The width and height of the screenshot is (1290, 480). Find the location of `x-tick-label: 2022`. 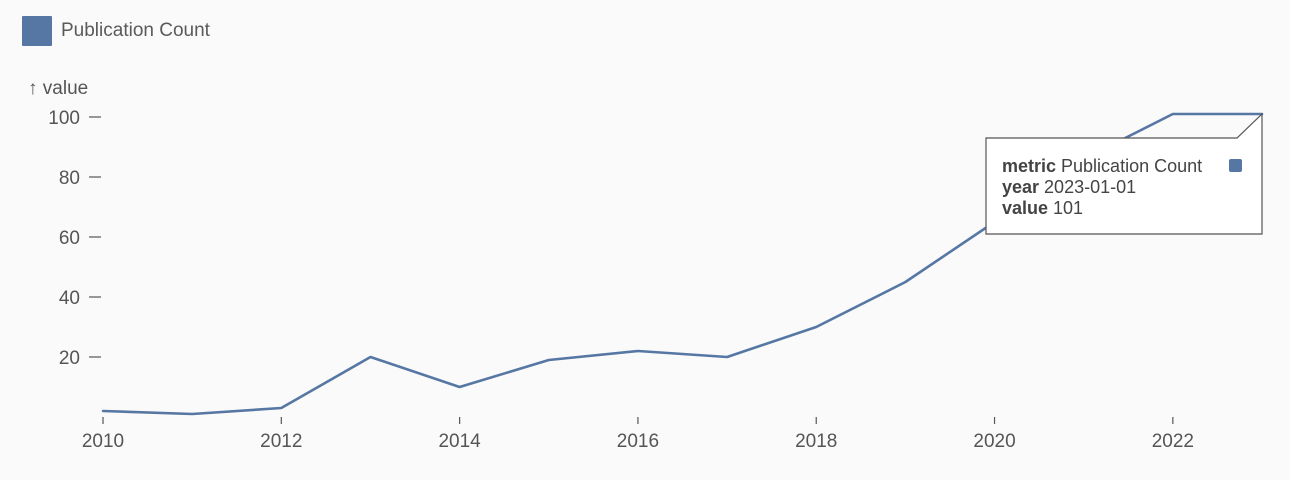

x-tick-label: 2022 is located at coordinates (1173, 441).